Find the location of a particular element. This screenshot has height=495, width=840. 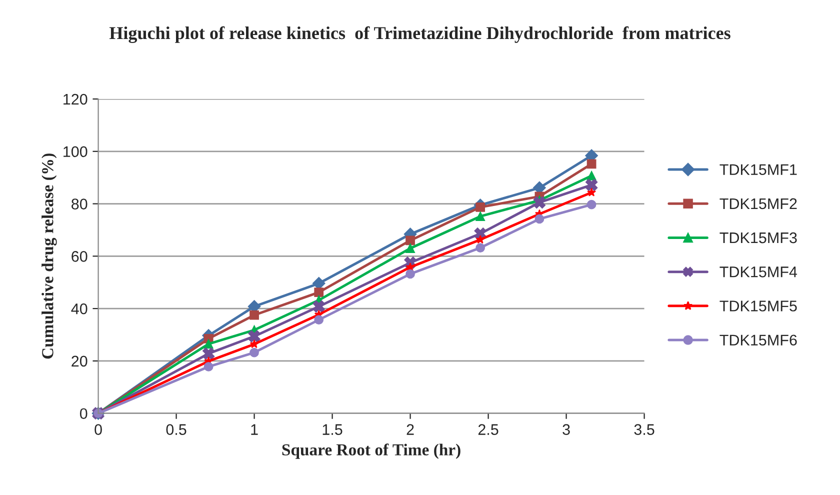

y-tick-label: 20 is located at coordinates (80, 361).